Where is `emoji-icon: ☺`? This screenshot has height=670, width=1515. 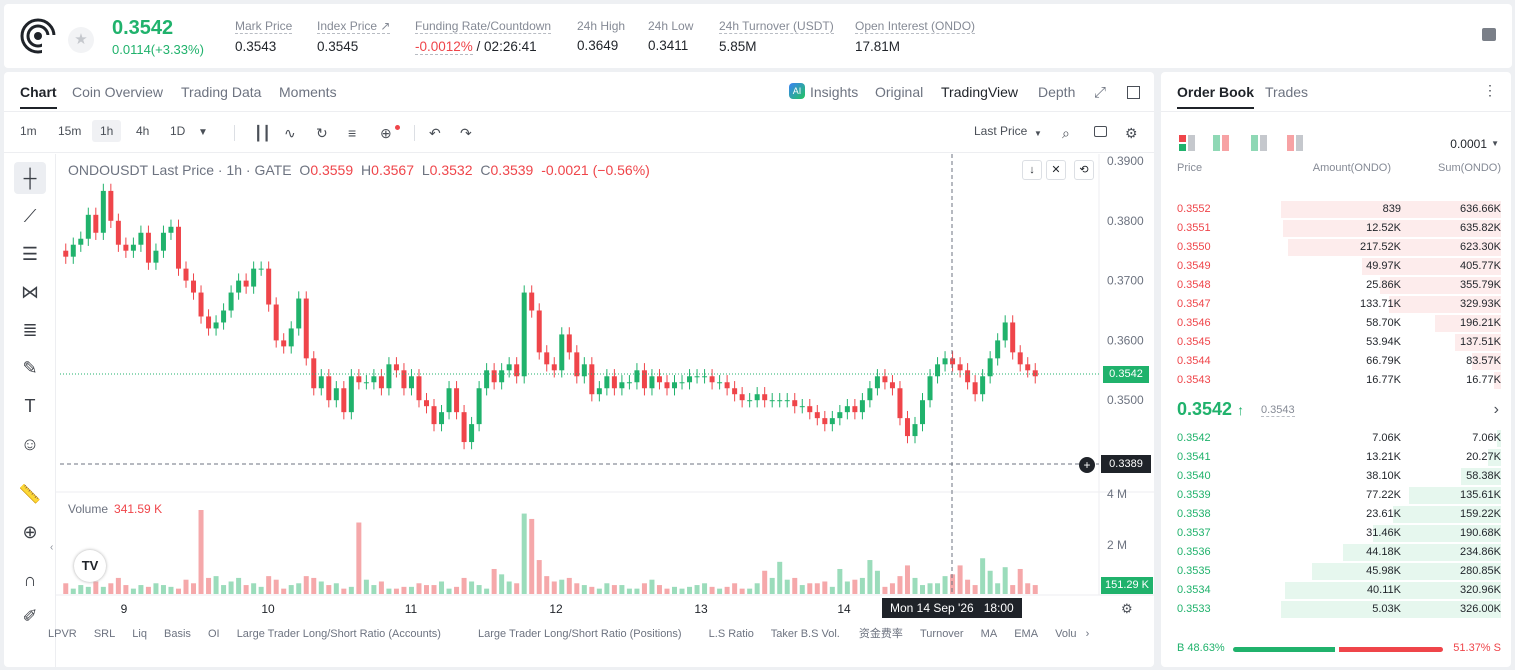 emoji-icon: ☺ is located at coordinates (30, 443).